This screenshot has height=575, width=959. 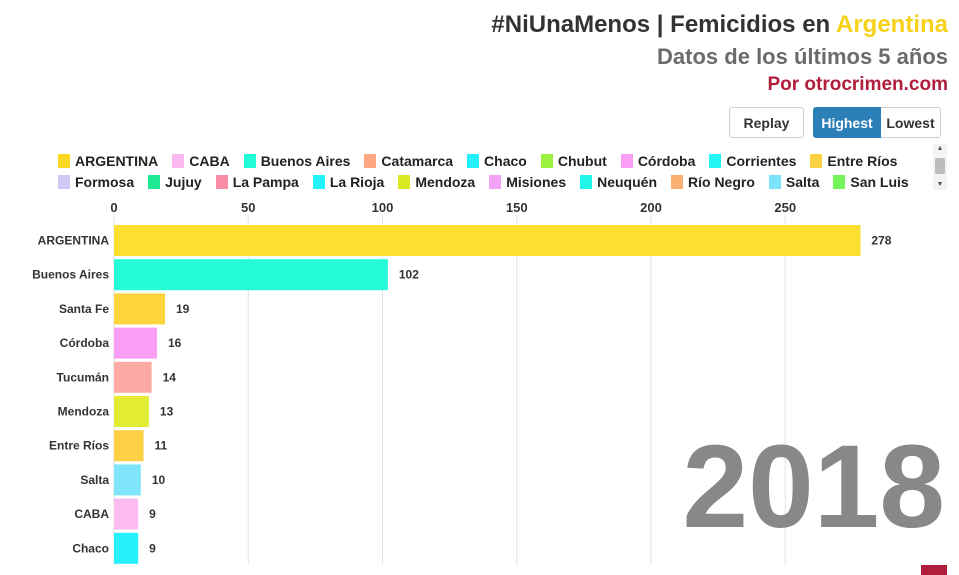 What do you see at coordinates (417, 160) in the screenshot?
I see `legend-label: Catamarca` at bounding box center [417, 160].